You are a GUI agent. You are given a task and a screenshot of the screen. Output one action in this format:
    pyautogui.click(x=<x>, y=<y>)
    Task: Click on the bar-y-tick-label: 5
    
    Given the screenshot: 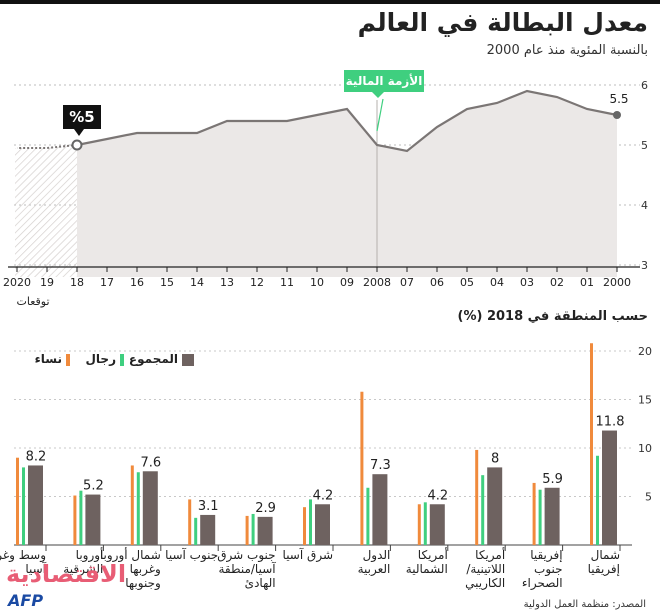 What is the action you would take?
    pyautogui.click(x=648, y=497)
    